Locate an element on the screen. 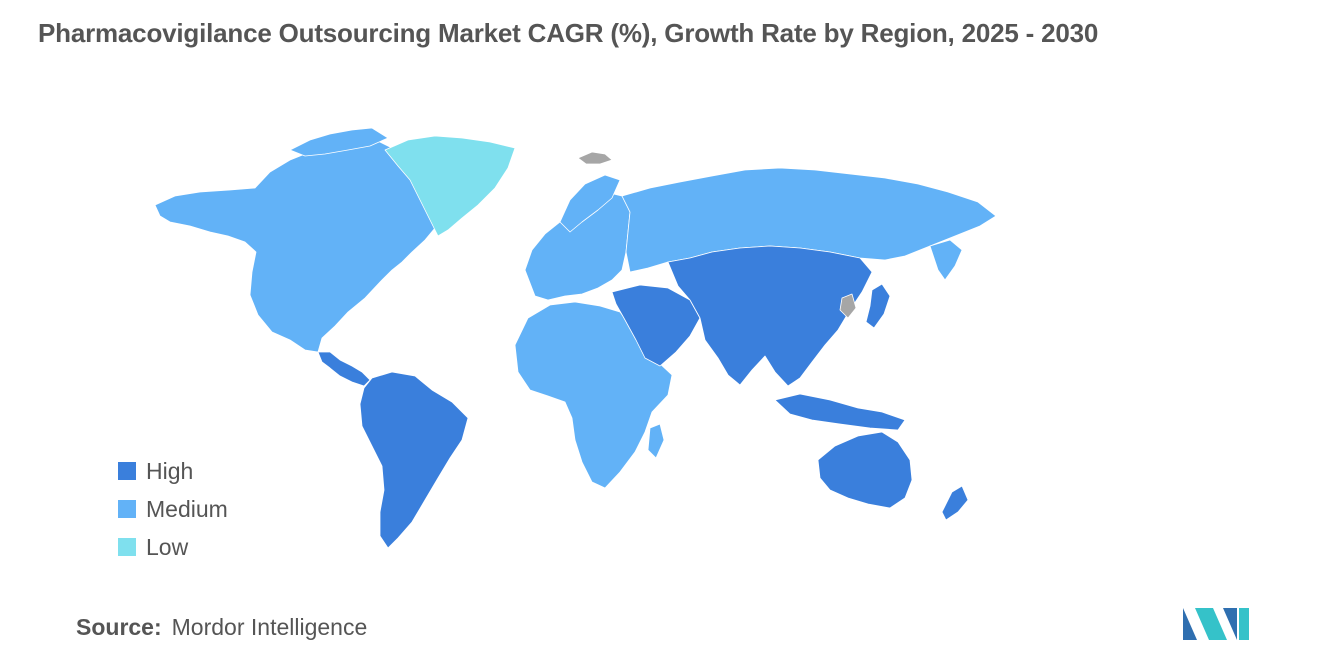  legend: High Medium Low is located at coordinates (173, 509).